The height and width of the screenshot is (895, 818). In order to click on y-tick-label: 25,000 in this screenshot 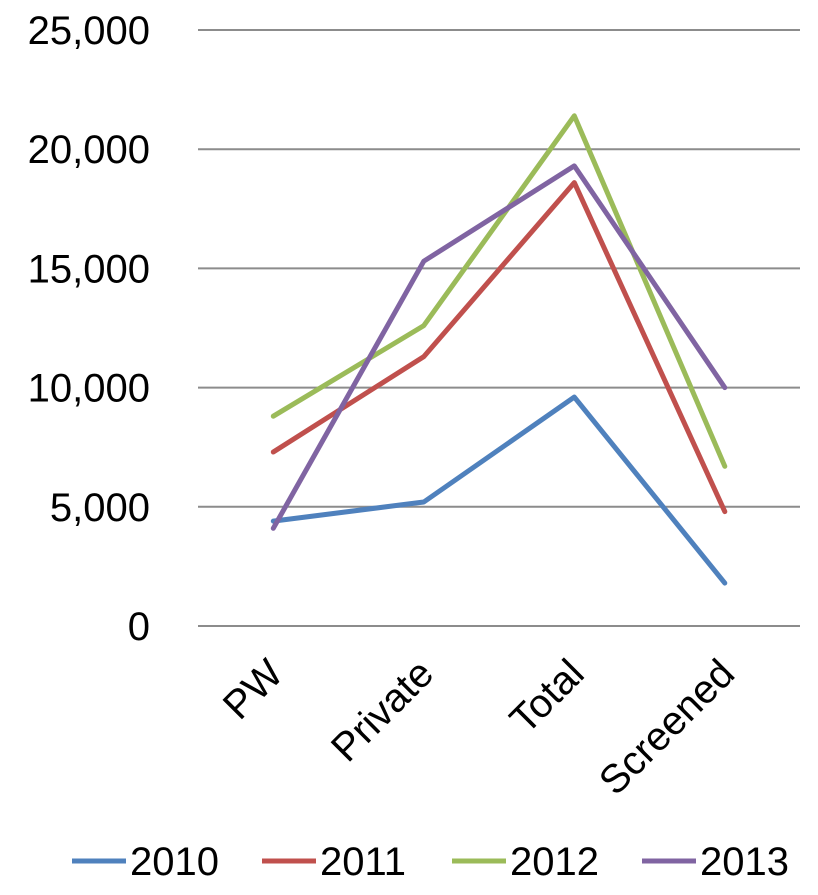, I will do `click(89, 31)`.